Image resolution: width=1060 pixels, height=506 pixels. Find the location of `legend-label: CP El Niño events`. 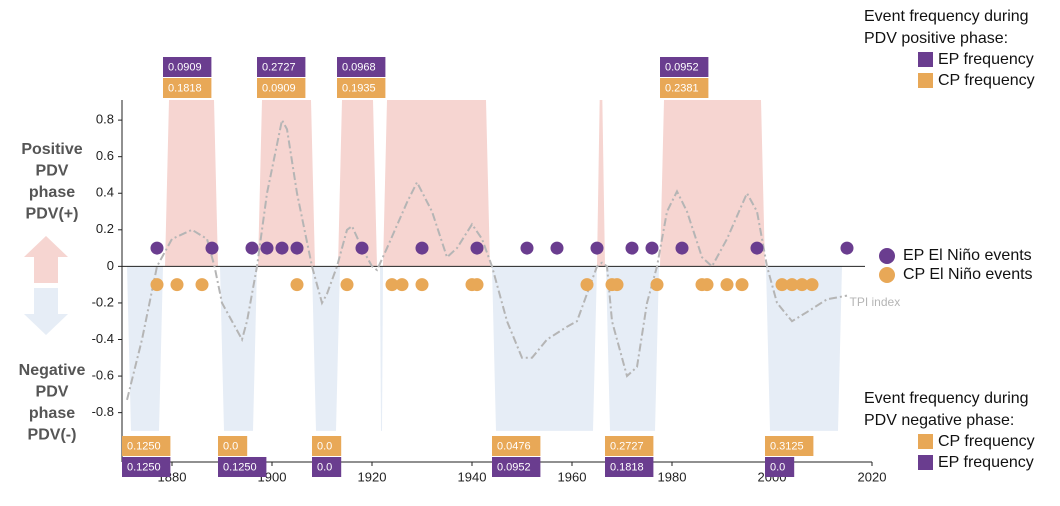

legend-label: CP El Niño events is located at coordinates (968, 274).